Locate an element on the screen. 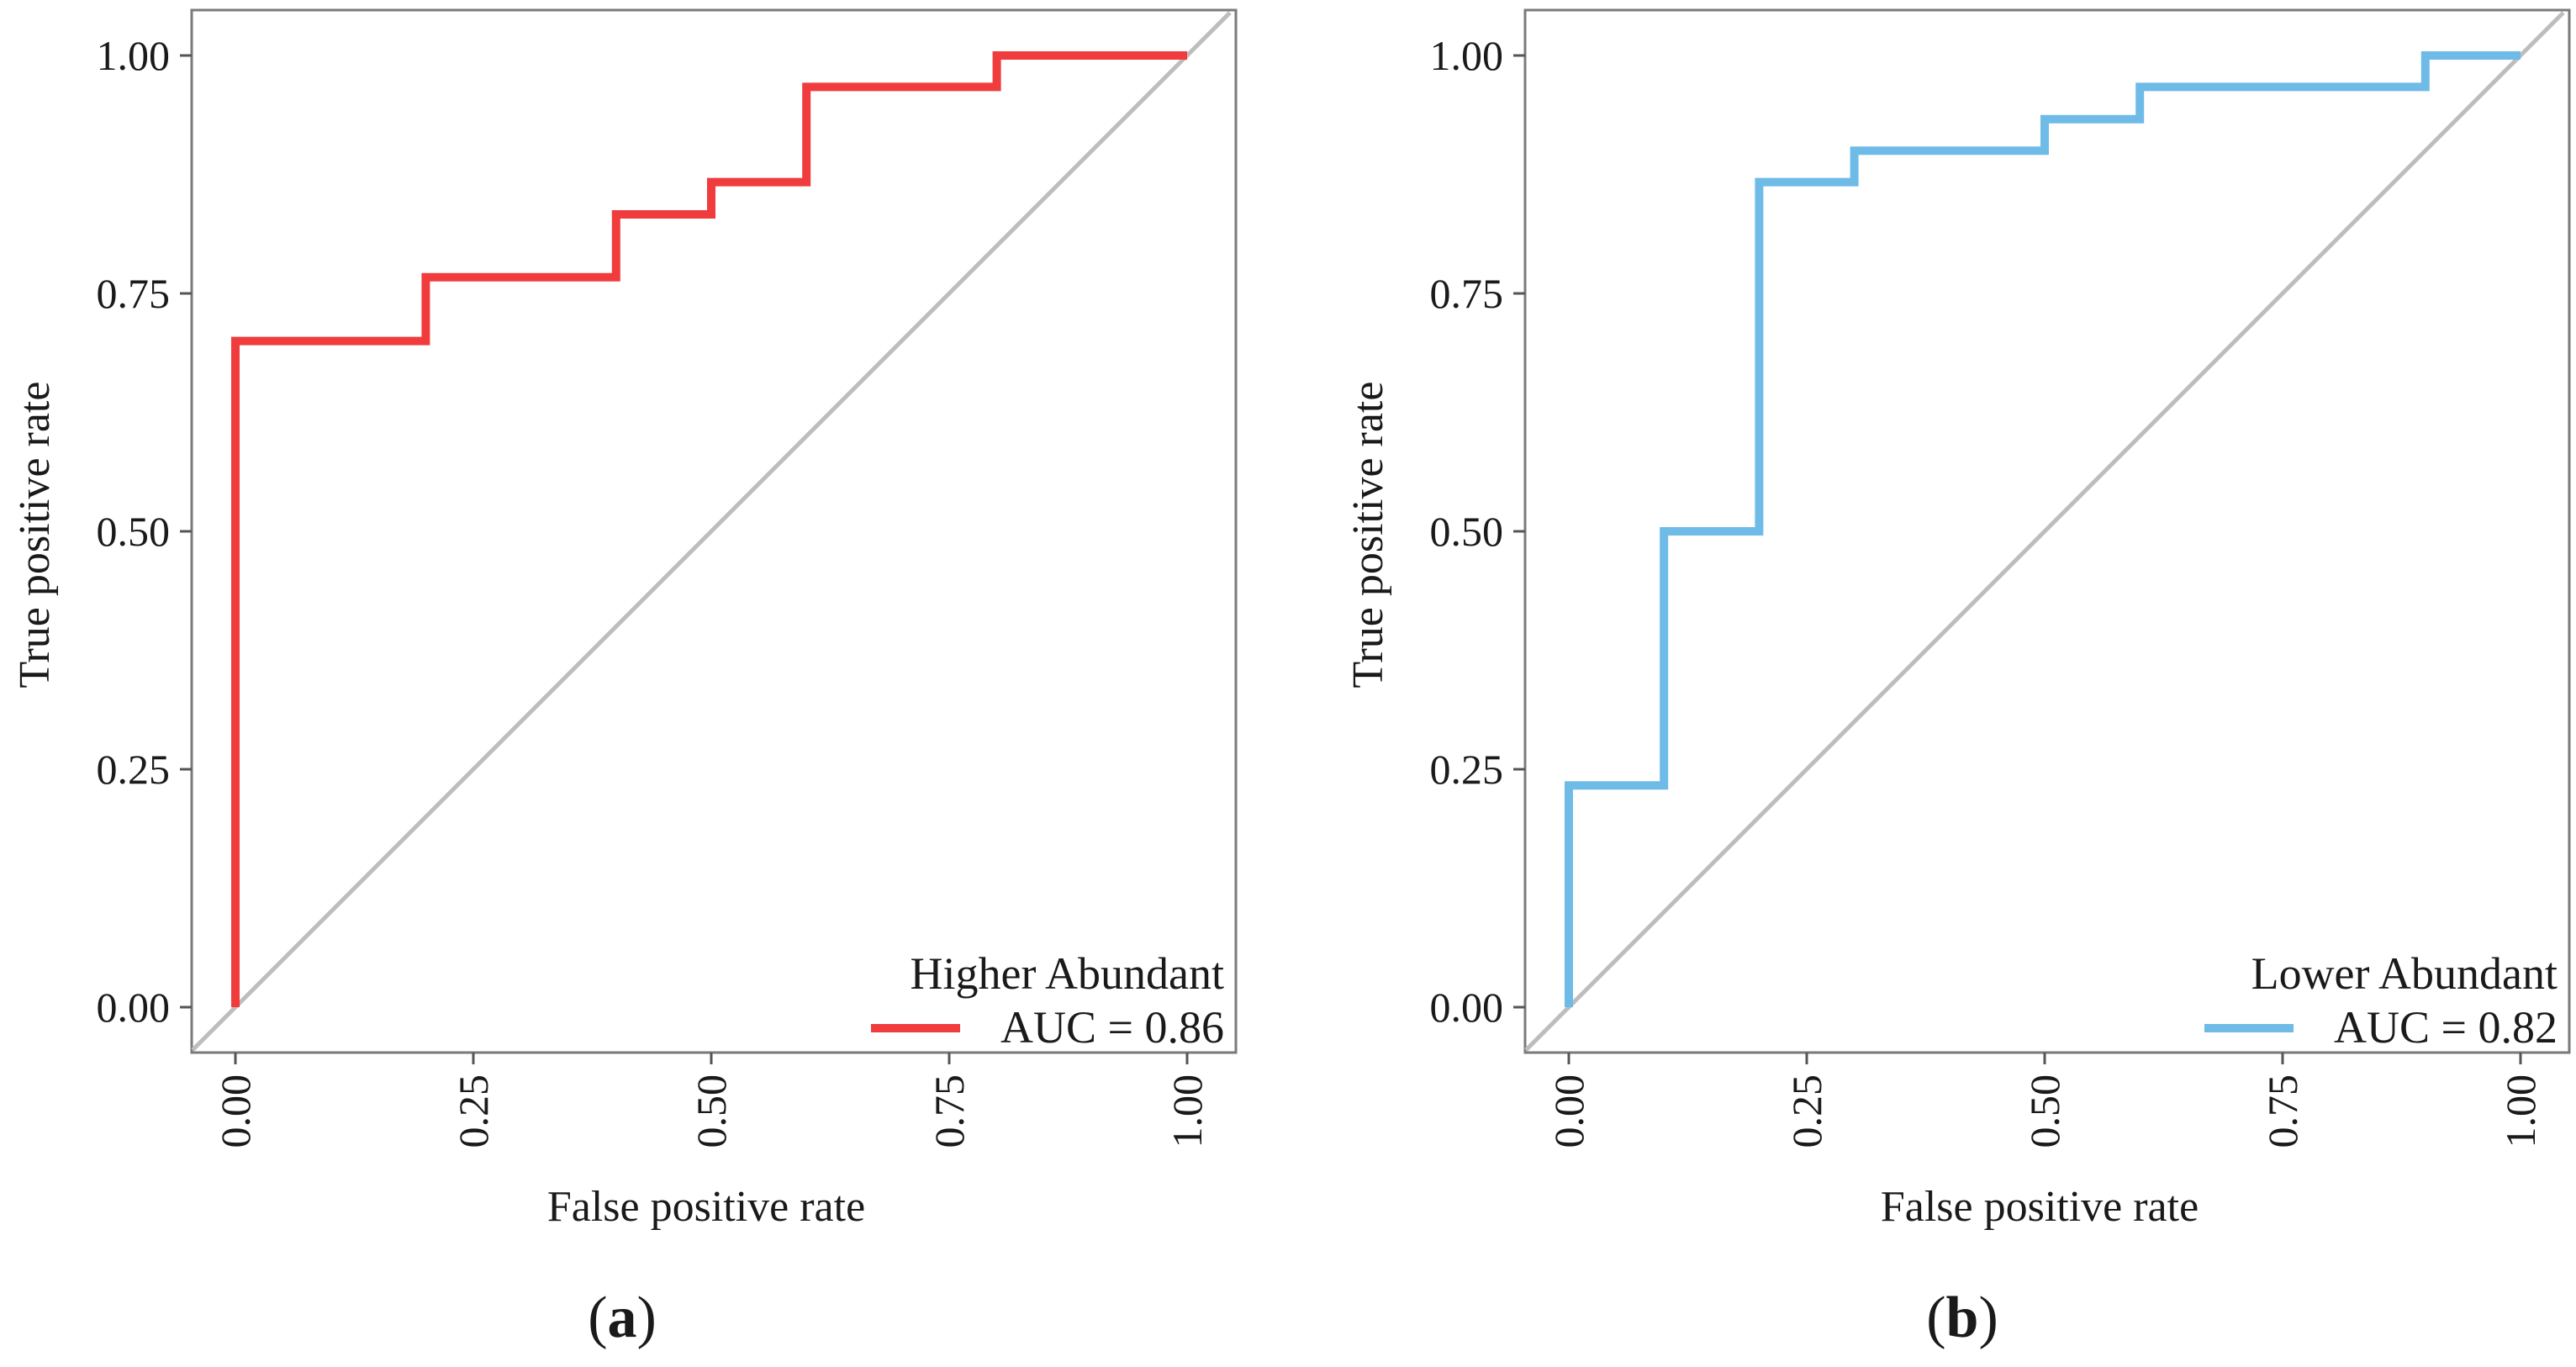 The image size is (2576, 1367). legend-title: Lower Abundant is located at coordinates (2404, 974).